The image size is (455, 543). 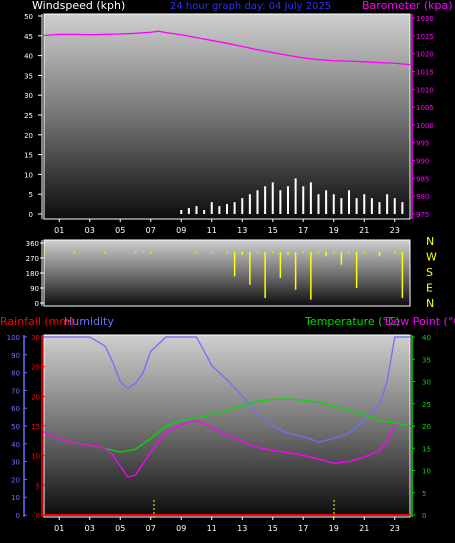 I want to click on barometer-tick-label: 1025, so click(x=425, y=37).